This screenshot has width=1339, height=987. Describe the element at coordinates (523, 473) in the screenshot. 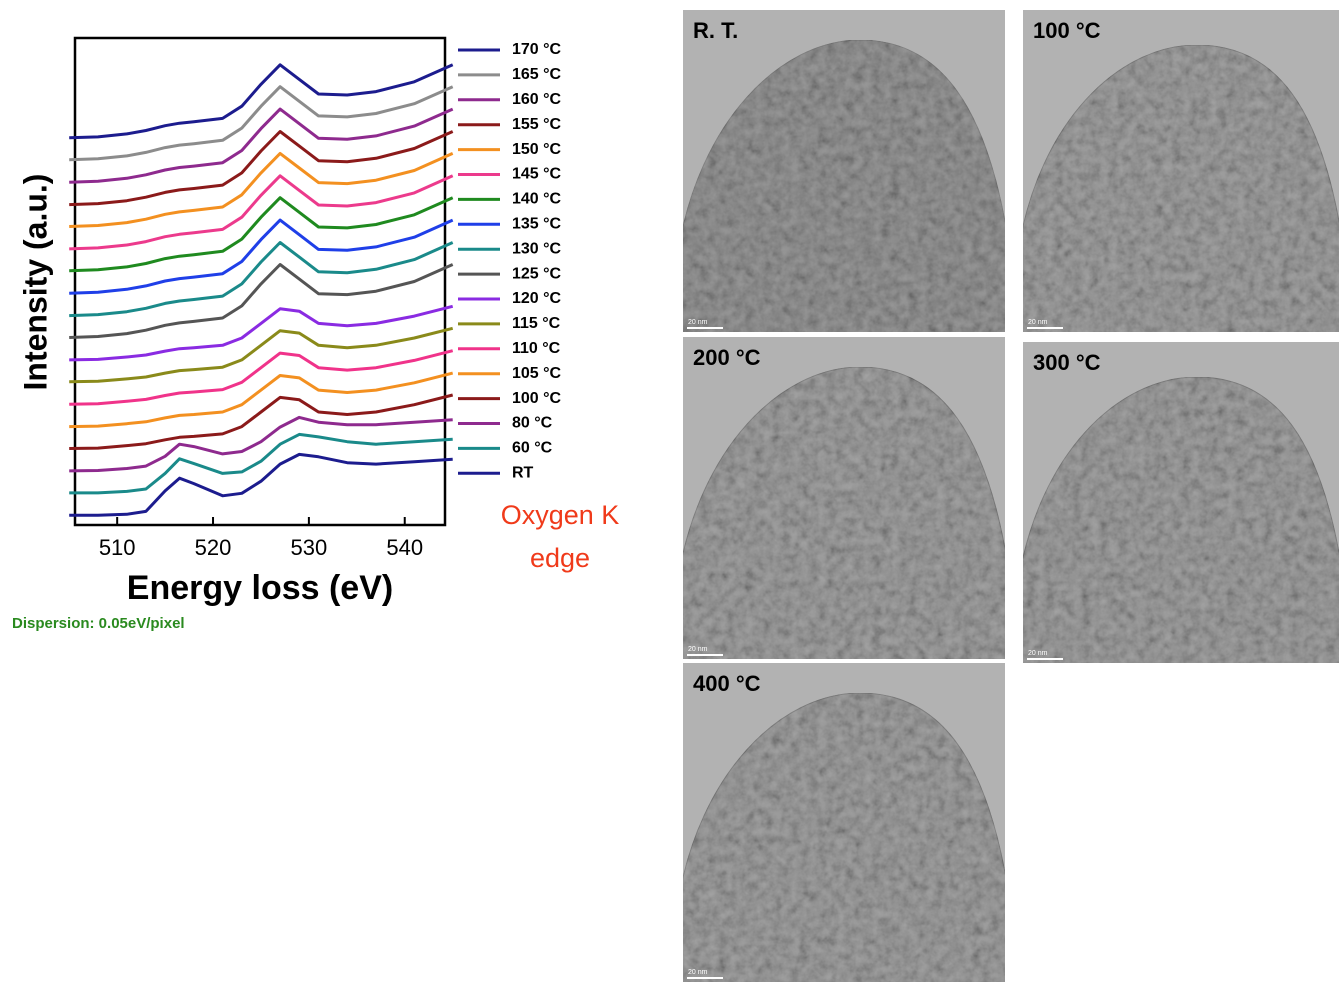

I see `legend-label: RT` at that location.